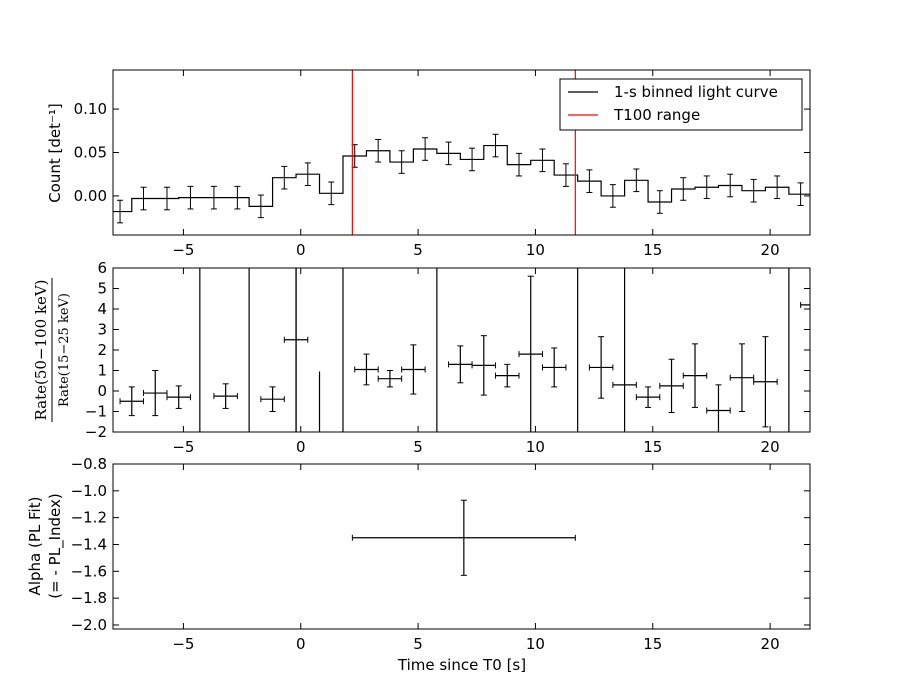 This screenshot has height=700, width=900. What do you see at coordinates (102, 330) in the screenshot?
I see `y-tick-label: 3` at bounding box center [102, 330].